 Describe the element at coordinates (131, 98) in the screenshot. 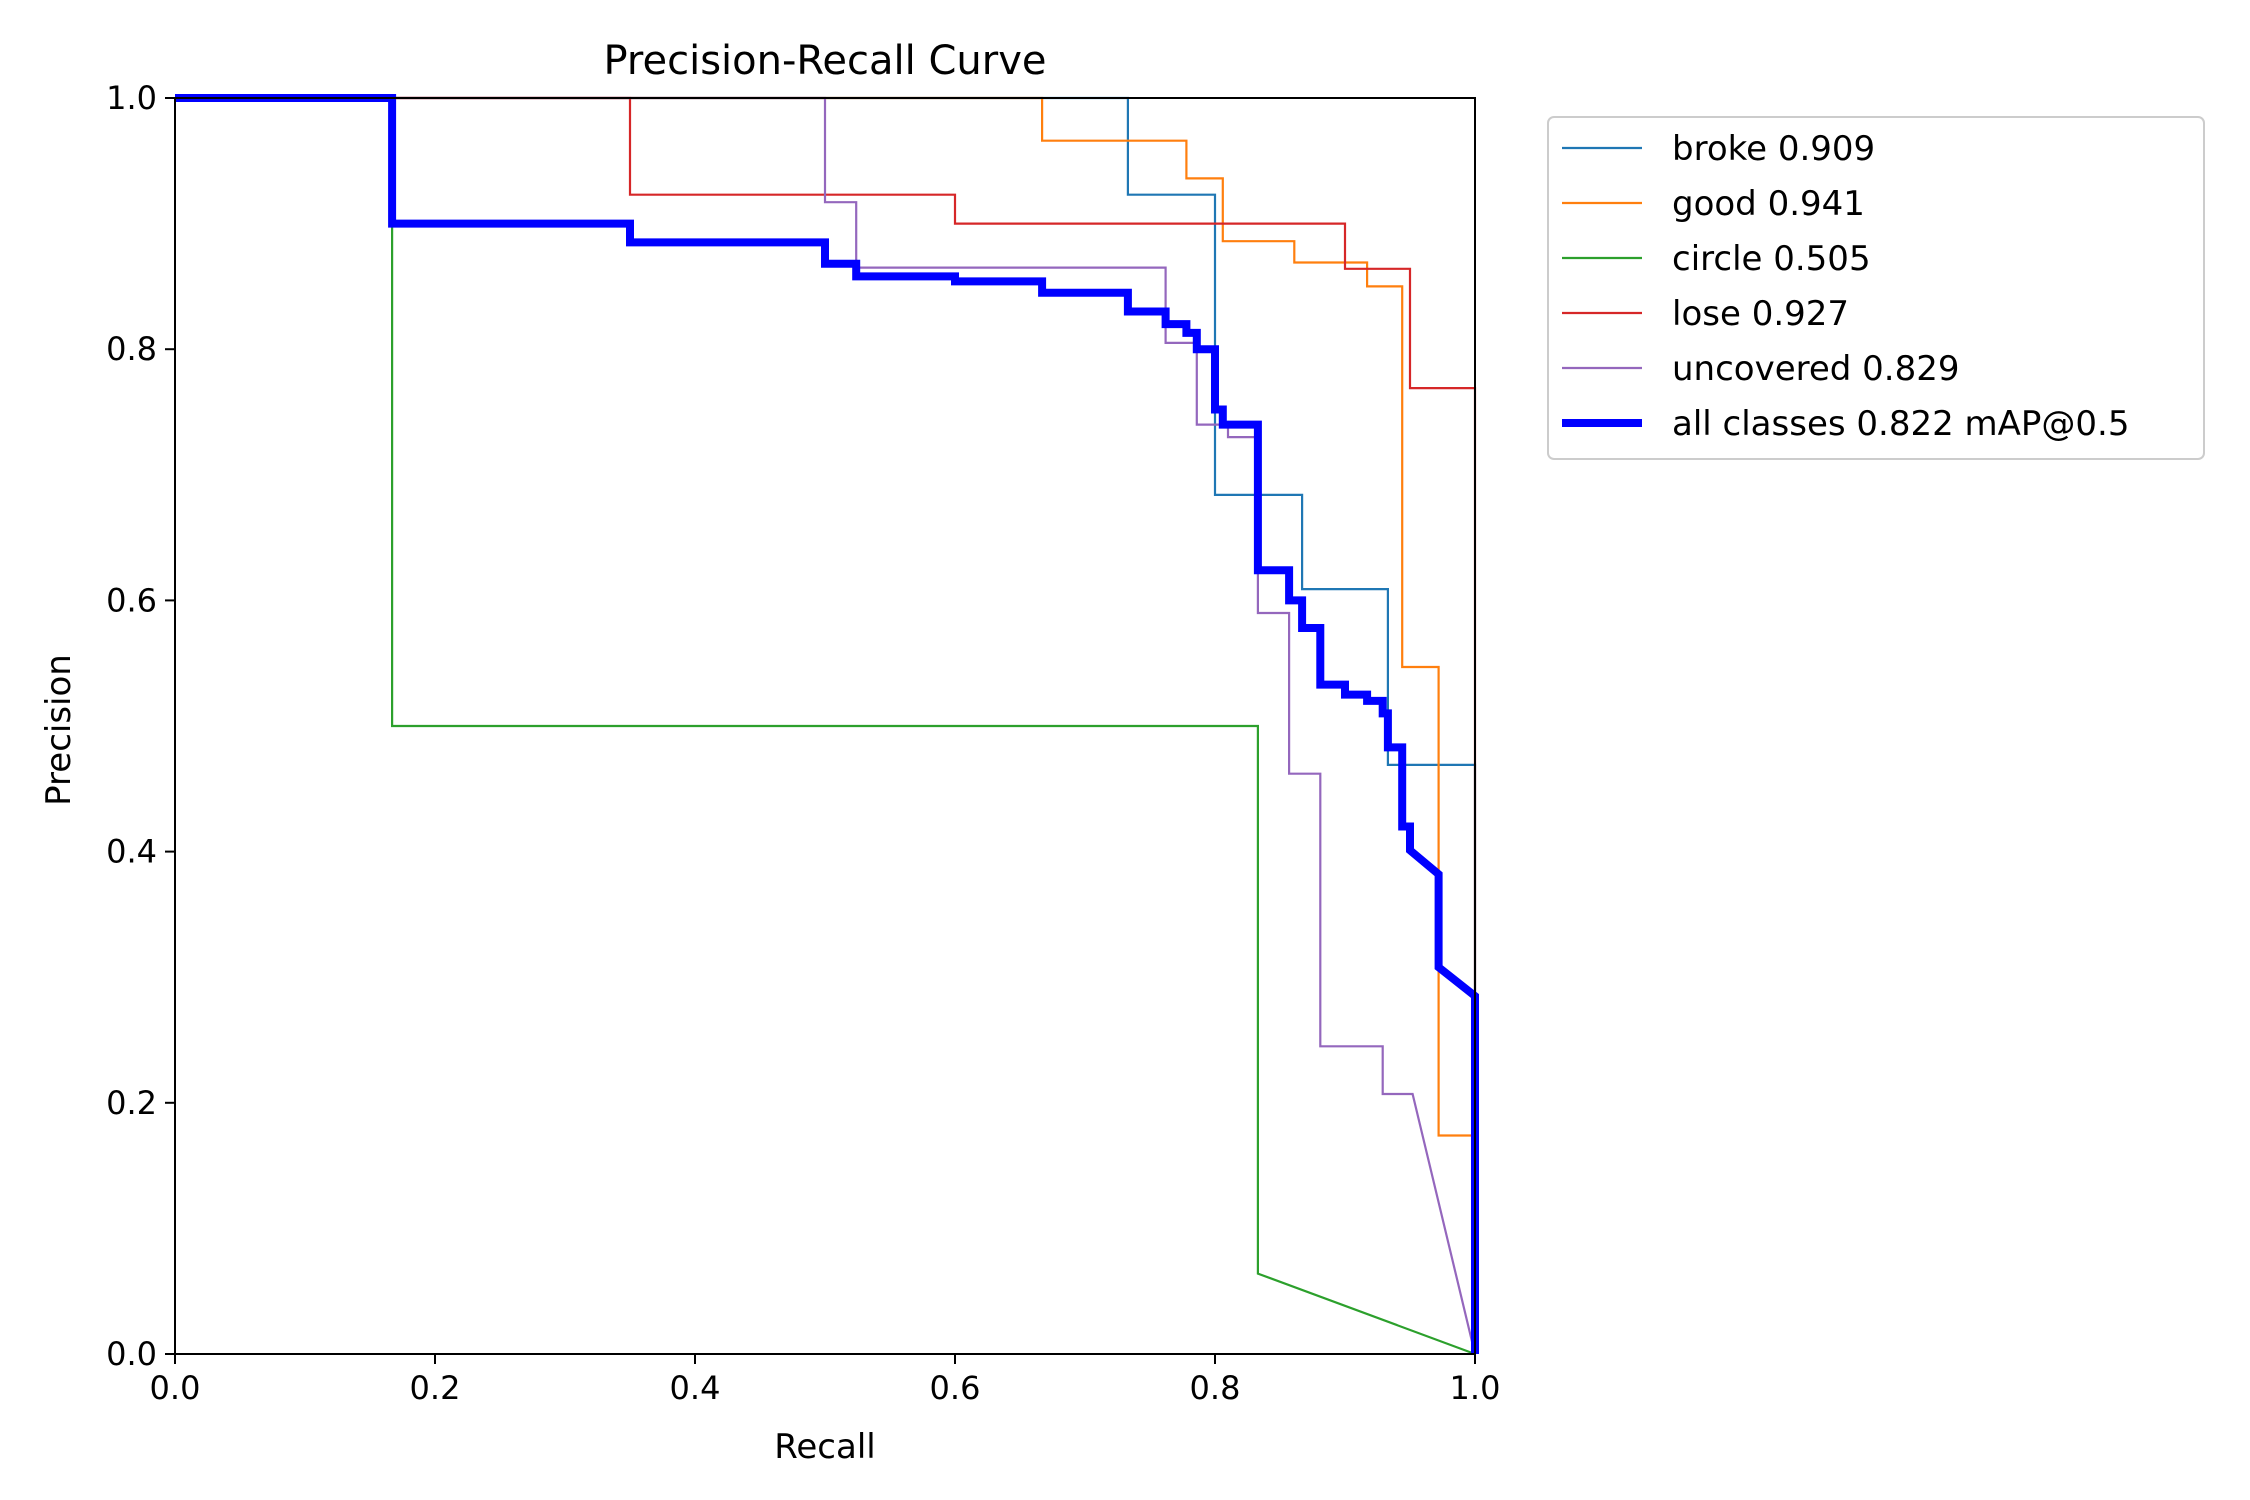

I see `y-tick-label: 1.0` at that location.